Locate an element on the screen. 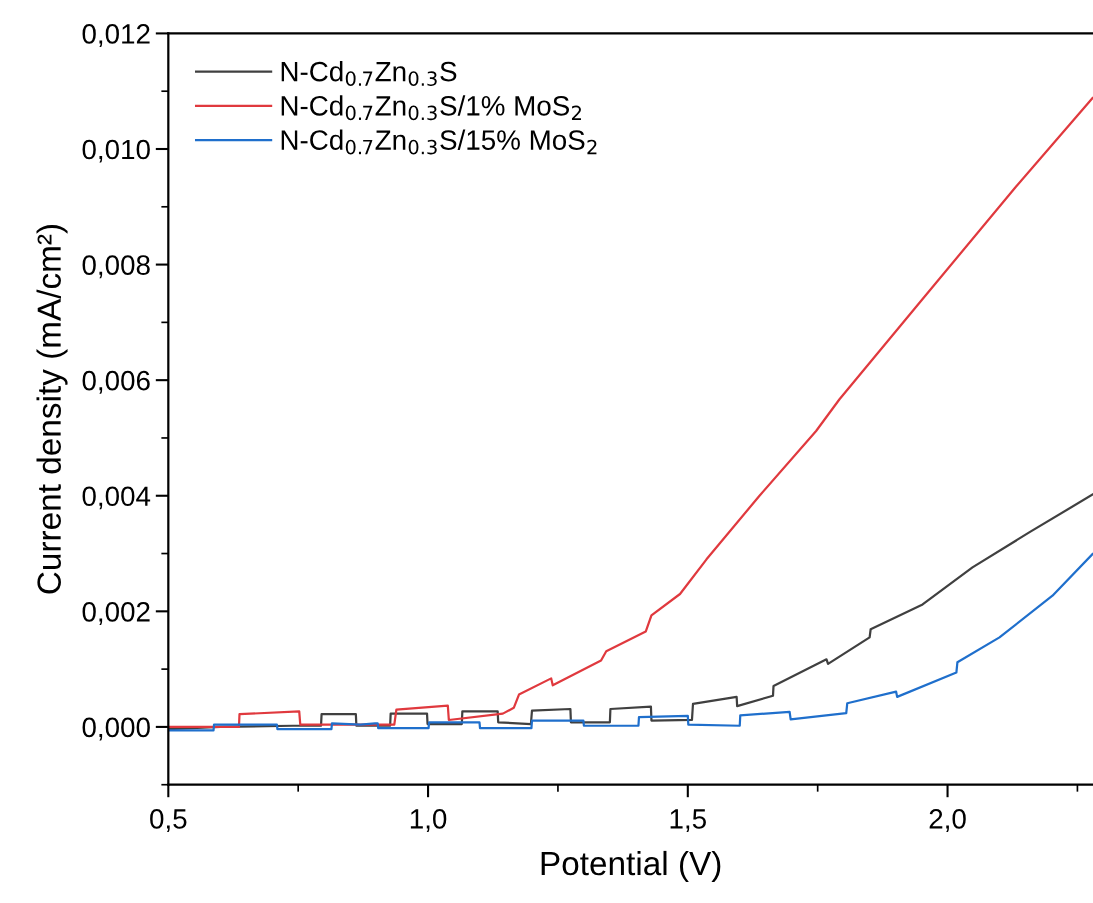 The width and height of the screenshot is (1093, 903). y-tick-label: 0,004 is located at coordinates (116, 498).